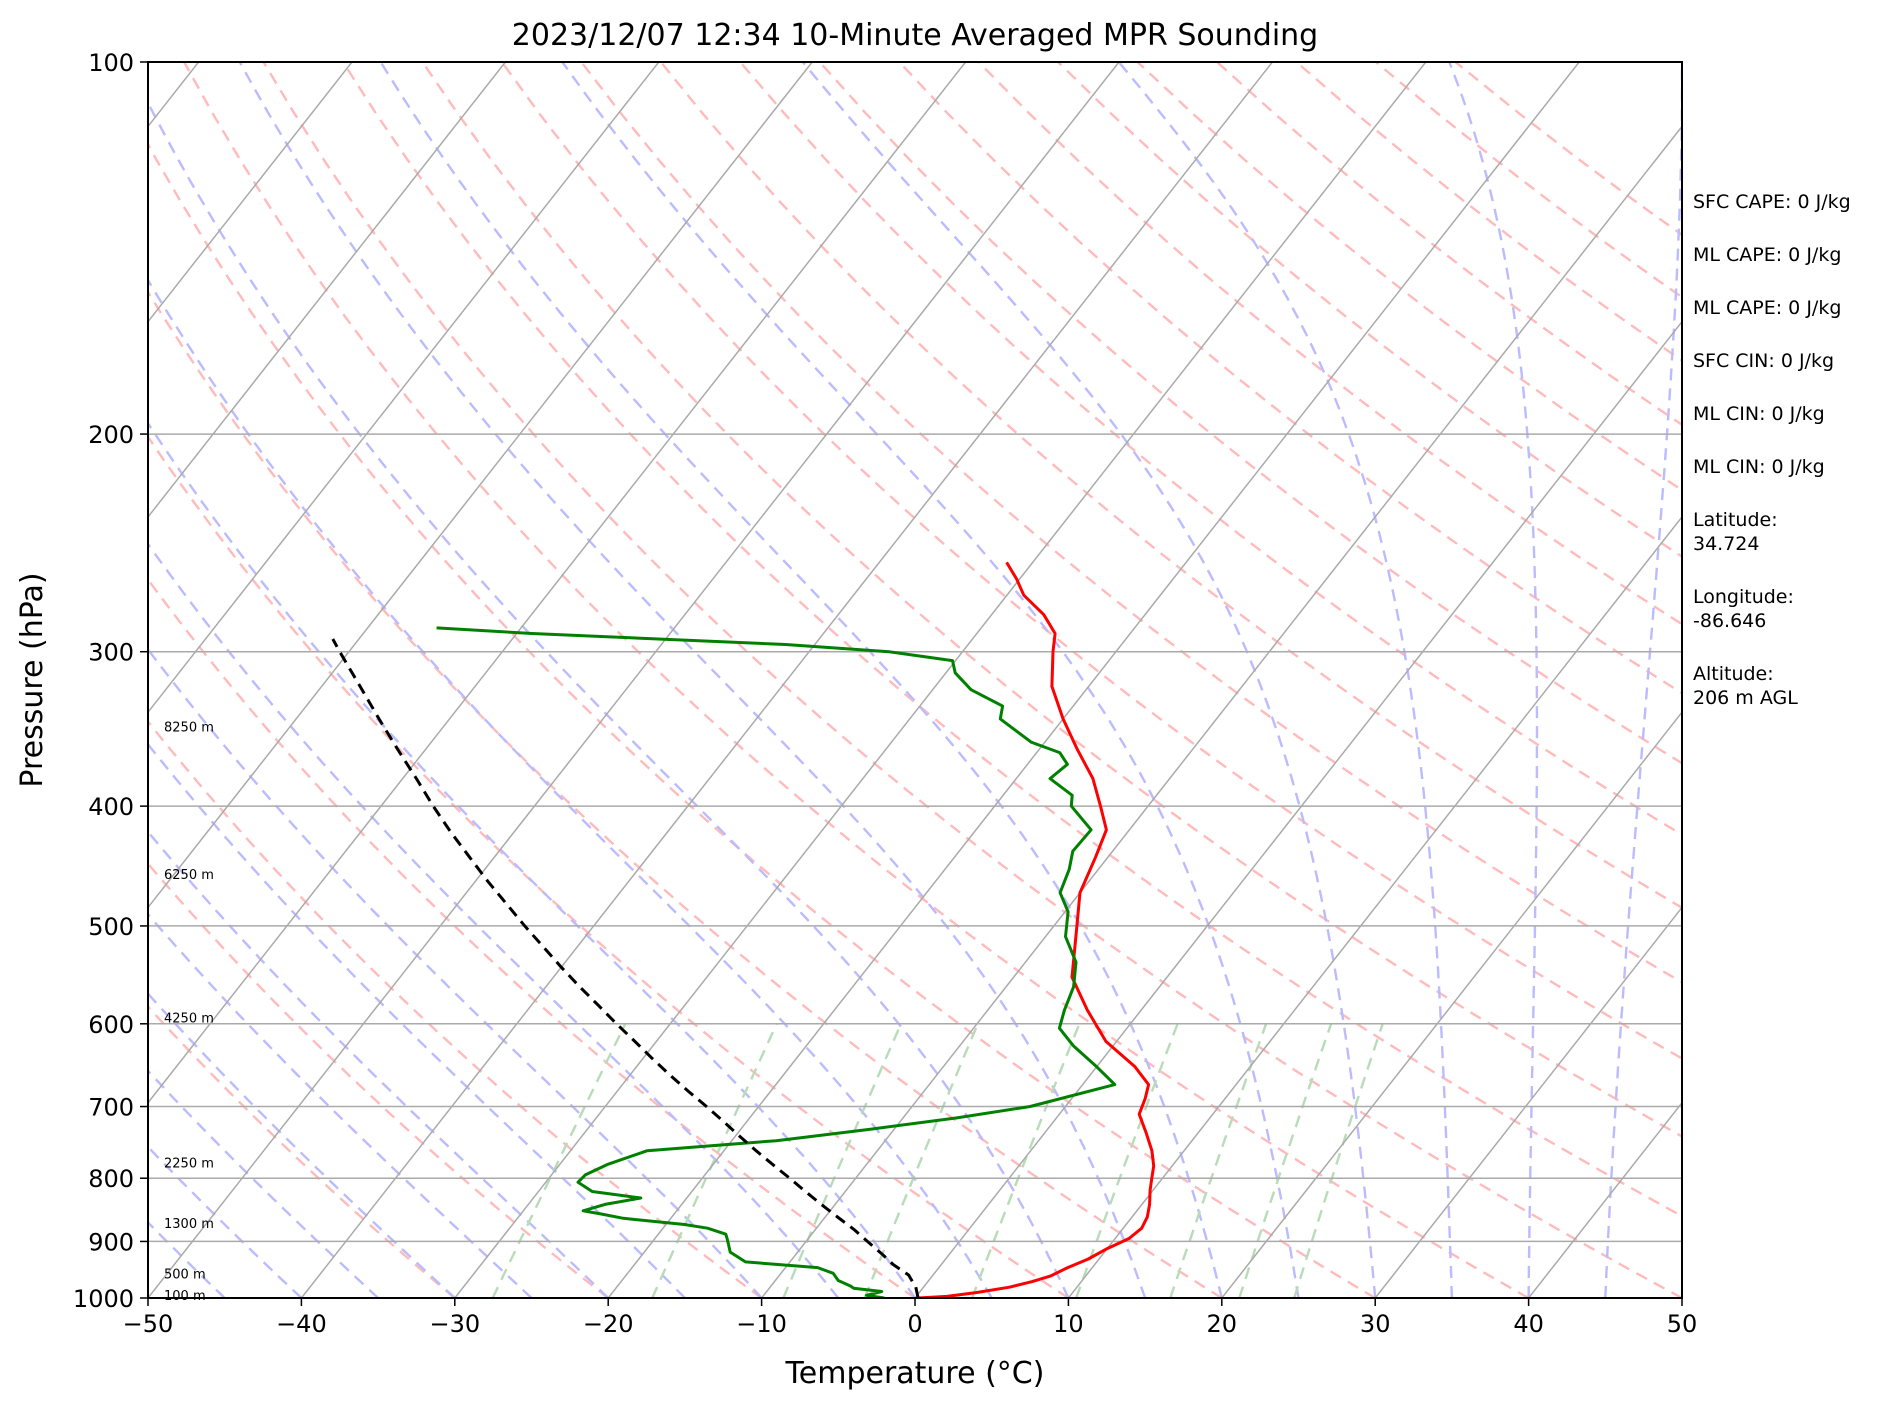 Image resolution: width=1893 pixels, height=1406 pixels. I want to click on info-item: Altitude: 206 m AGL, so click(1745, 686).